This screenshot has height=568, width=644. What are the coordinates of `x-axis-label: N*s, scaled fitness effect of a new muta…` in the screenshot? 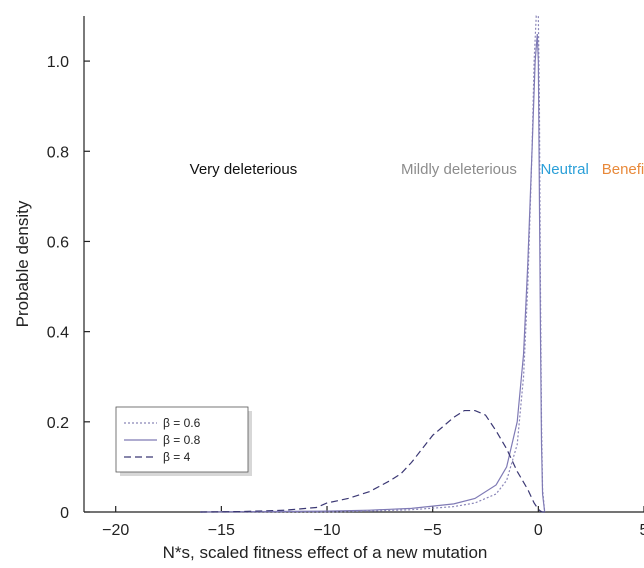 It's located at (325, 552).